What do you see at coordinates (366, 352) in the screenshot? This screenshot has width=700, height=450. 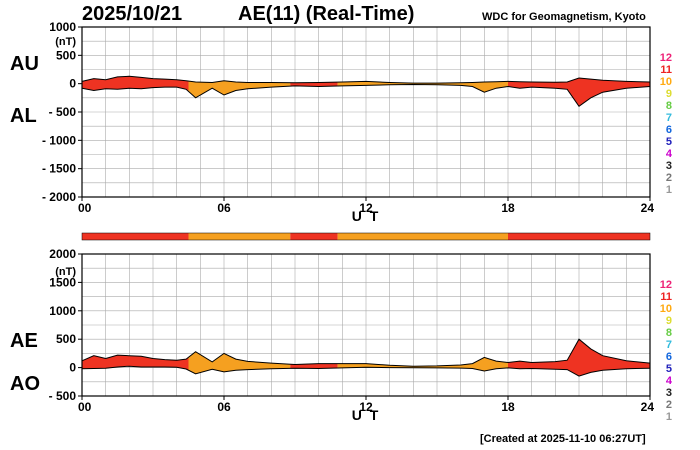 I see `series-line-ae` at bounding box center [366, 352].